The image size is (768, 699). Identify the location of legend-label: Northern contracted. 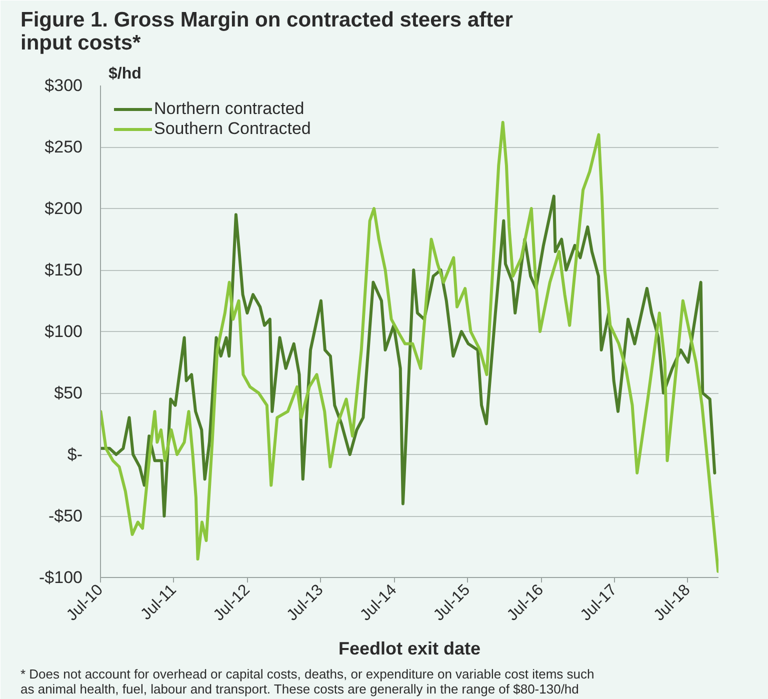
(229, 109).